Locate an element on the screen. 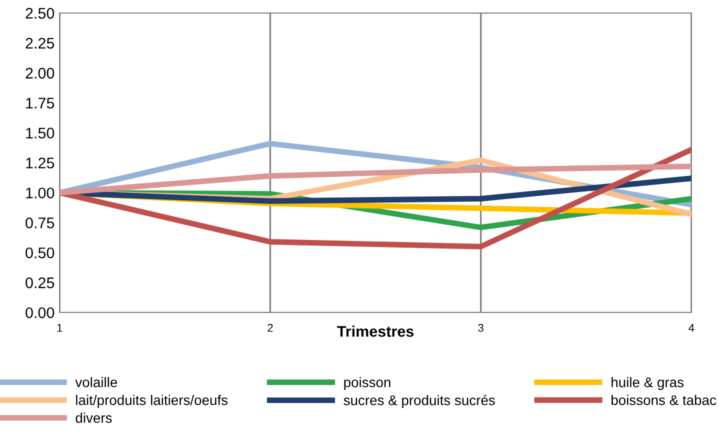  legend-label: huile & gras is located at coordinates (648, 383).